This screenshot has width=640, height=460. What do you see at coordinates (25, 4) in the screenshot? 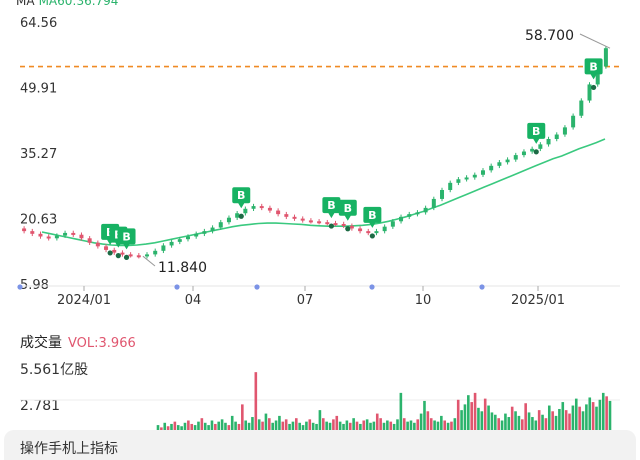
I see `ma-prefix: MA` at bounding box center [25, 4].